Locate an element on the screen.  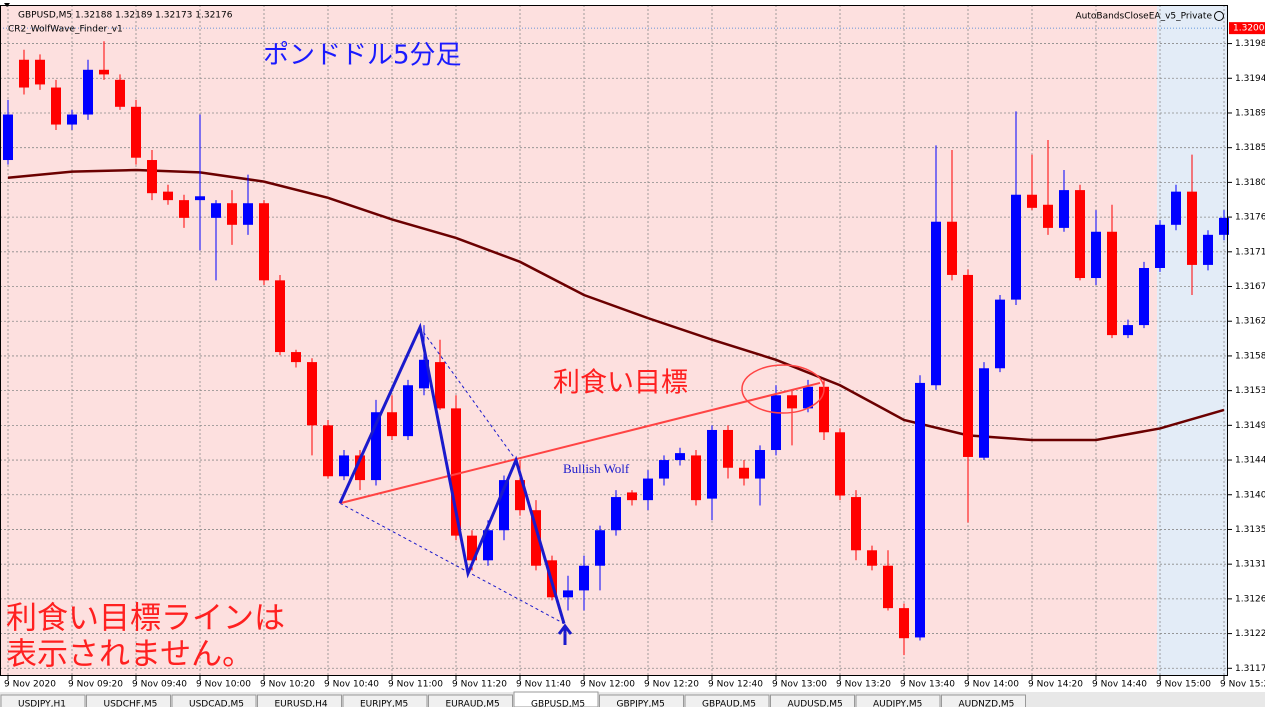
y-tick-label: 1.3185 is located at coordinates (1250, 148).